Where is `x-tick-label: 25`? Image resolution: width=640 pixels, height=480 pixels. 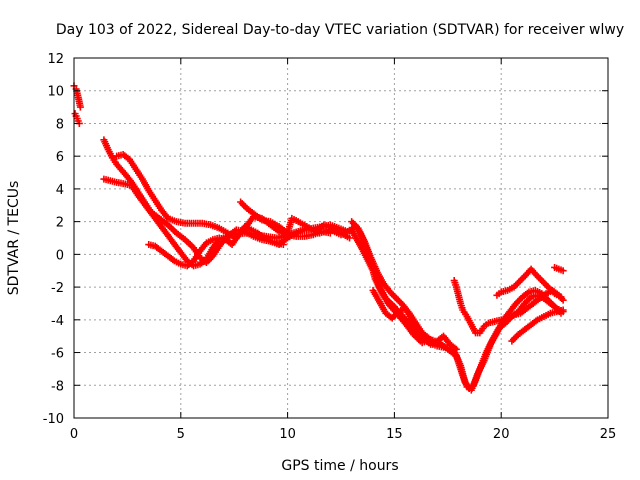 x-tick-label: 25 is located at coordinates (608, 434).